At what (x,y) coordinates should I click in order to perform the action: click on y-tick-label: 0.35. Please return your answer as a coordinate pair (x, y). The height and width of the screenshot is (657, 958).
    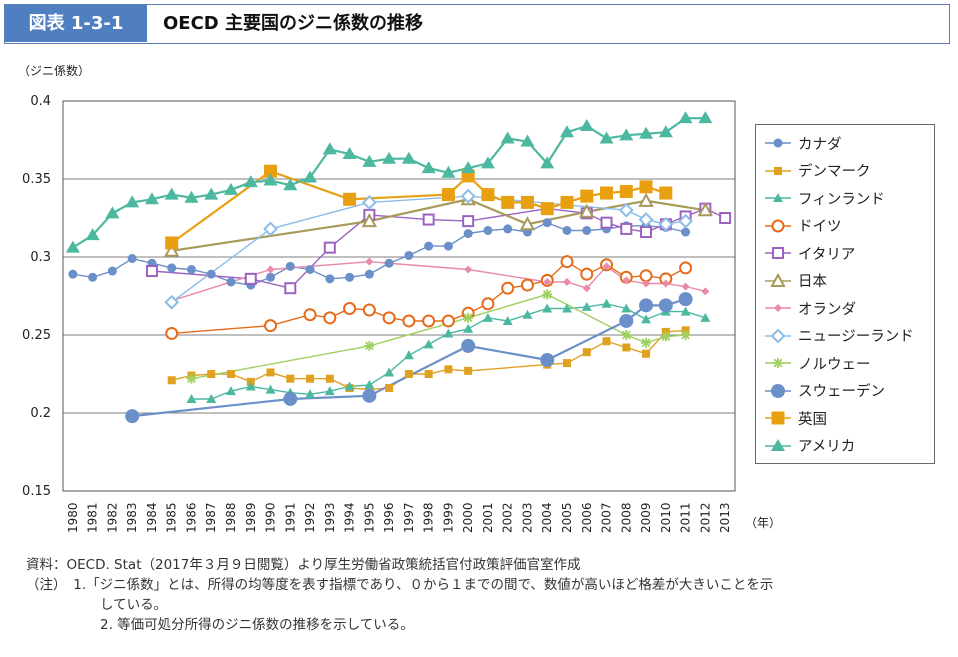
    Looking at the image, I should click on (36, 179).